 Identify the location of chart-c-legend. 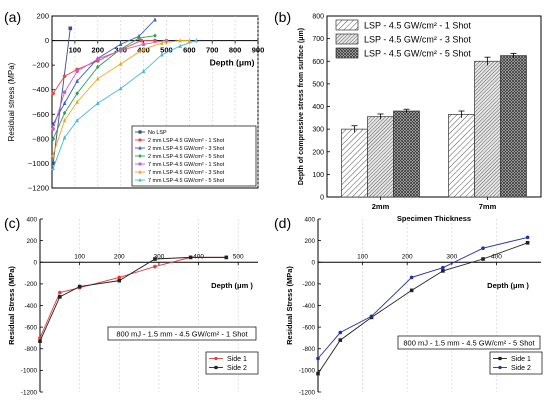
(232, 363).